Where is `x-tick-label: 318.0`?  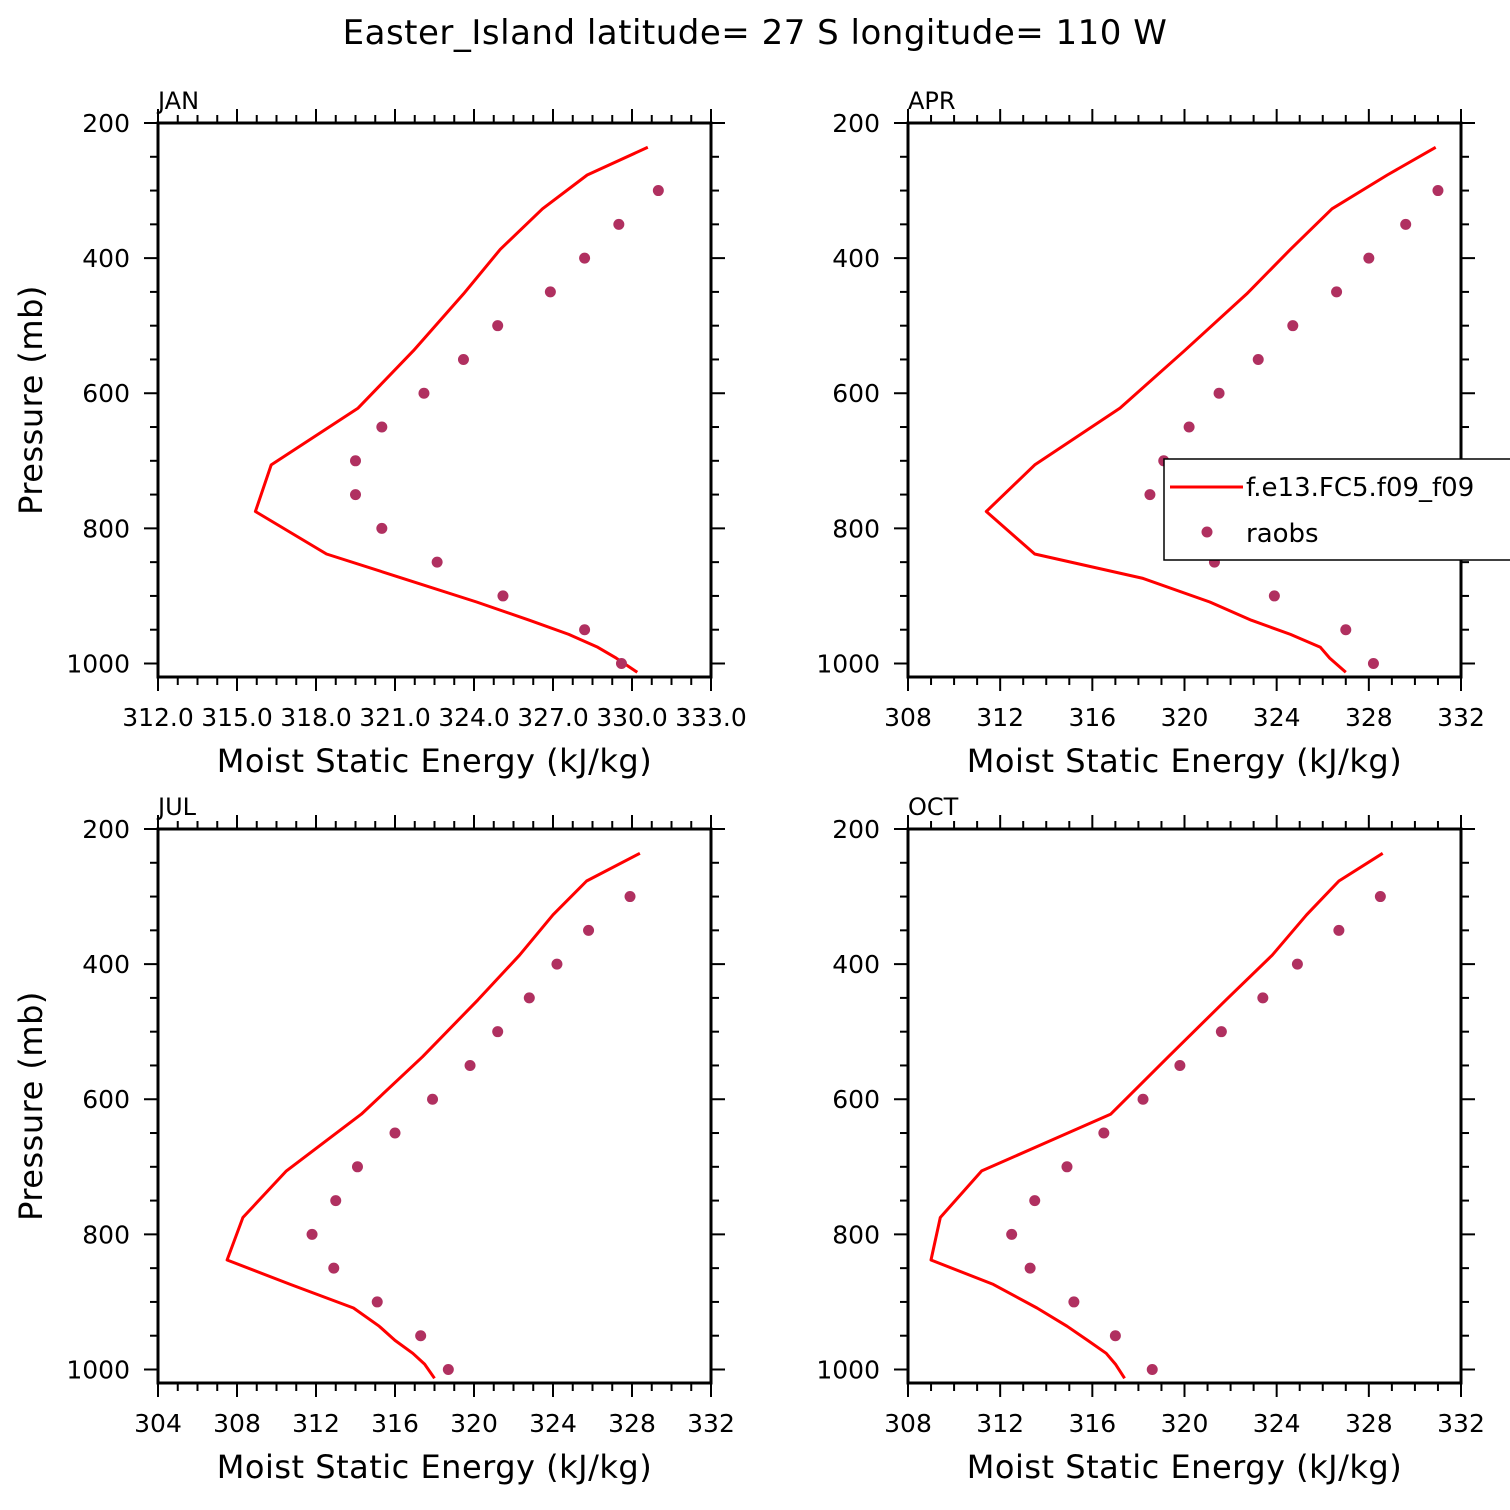
x-tick-label: 318.0 is located at coordinates (316, 717).